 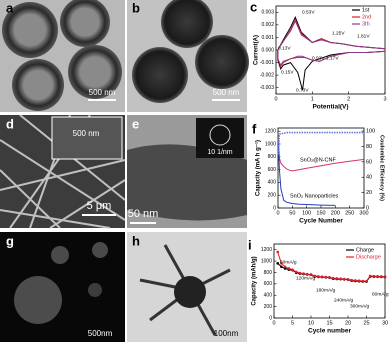 What do you see at coordinates (266, 261) in the screenshot?
I see `y-tick-label: 1000` at bounding box center [266, 261].